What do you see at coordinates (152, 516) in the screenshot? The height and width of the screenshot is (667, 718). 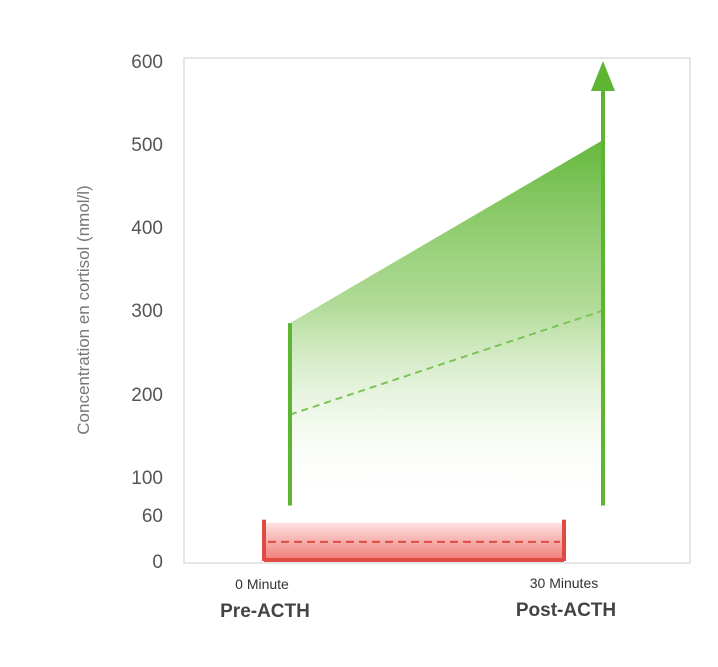 I see `y-tick-label: 60` at bounding box center [152, 516].